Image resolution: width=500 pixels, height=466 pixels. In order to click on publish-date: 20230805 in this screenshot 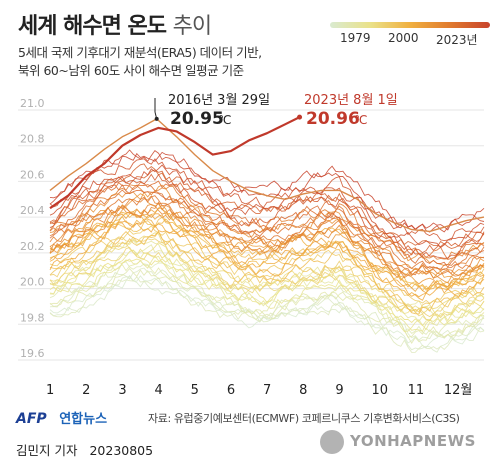, I will do `click(121, 450)`.